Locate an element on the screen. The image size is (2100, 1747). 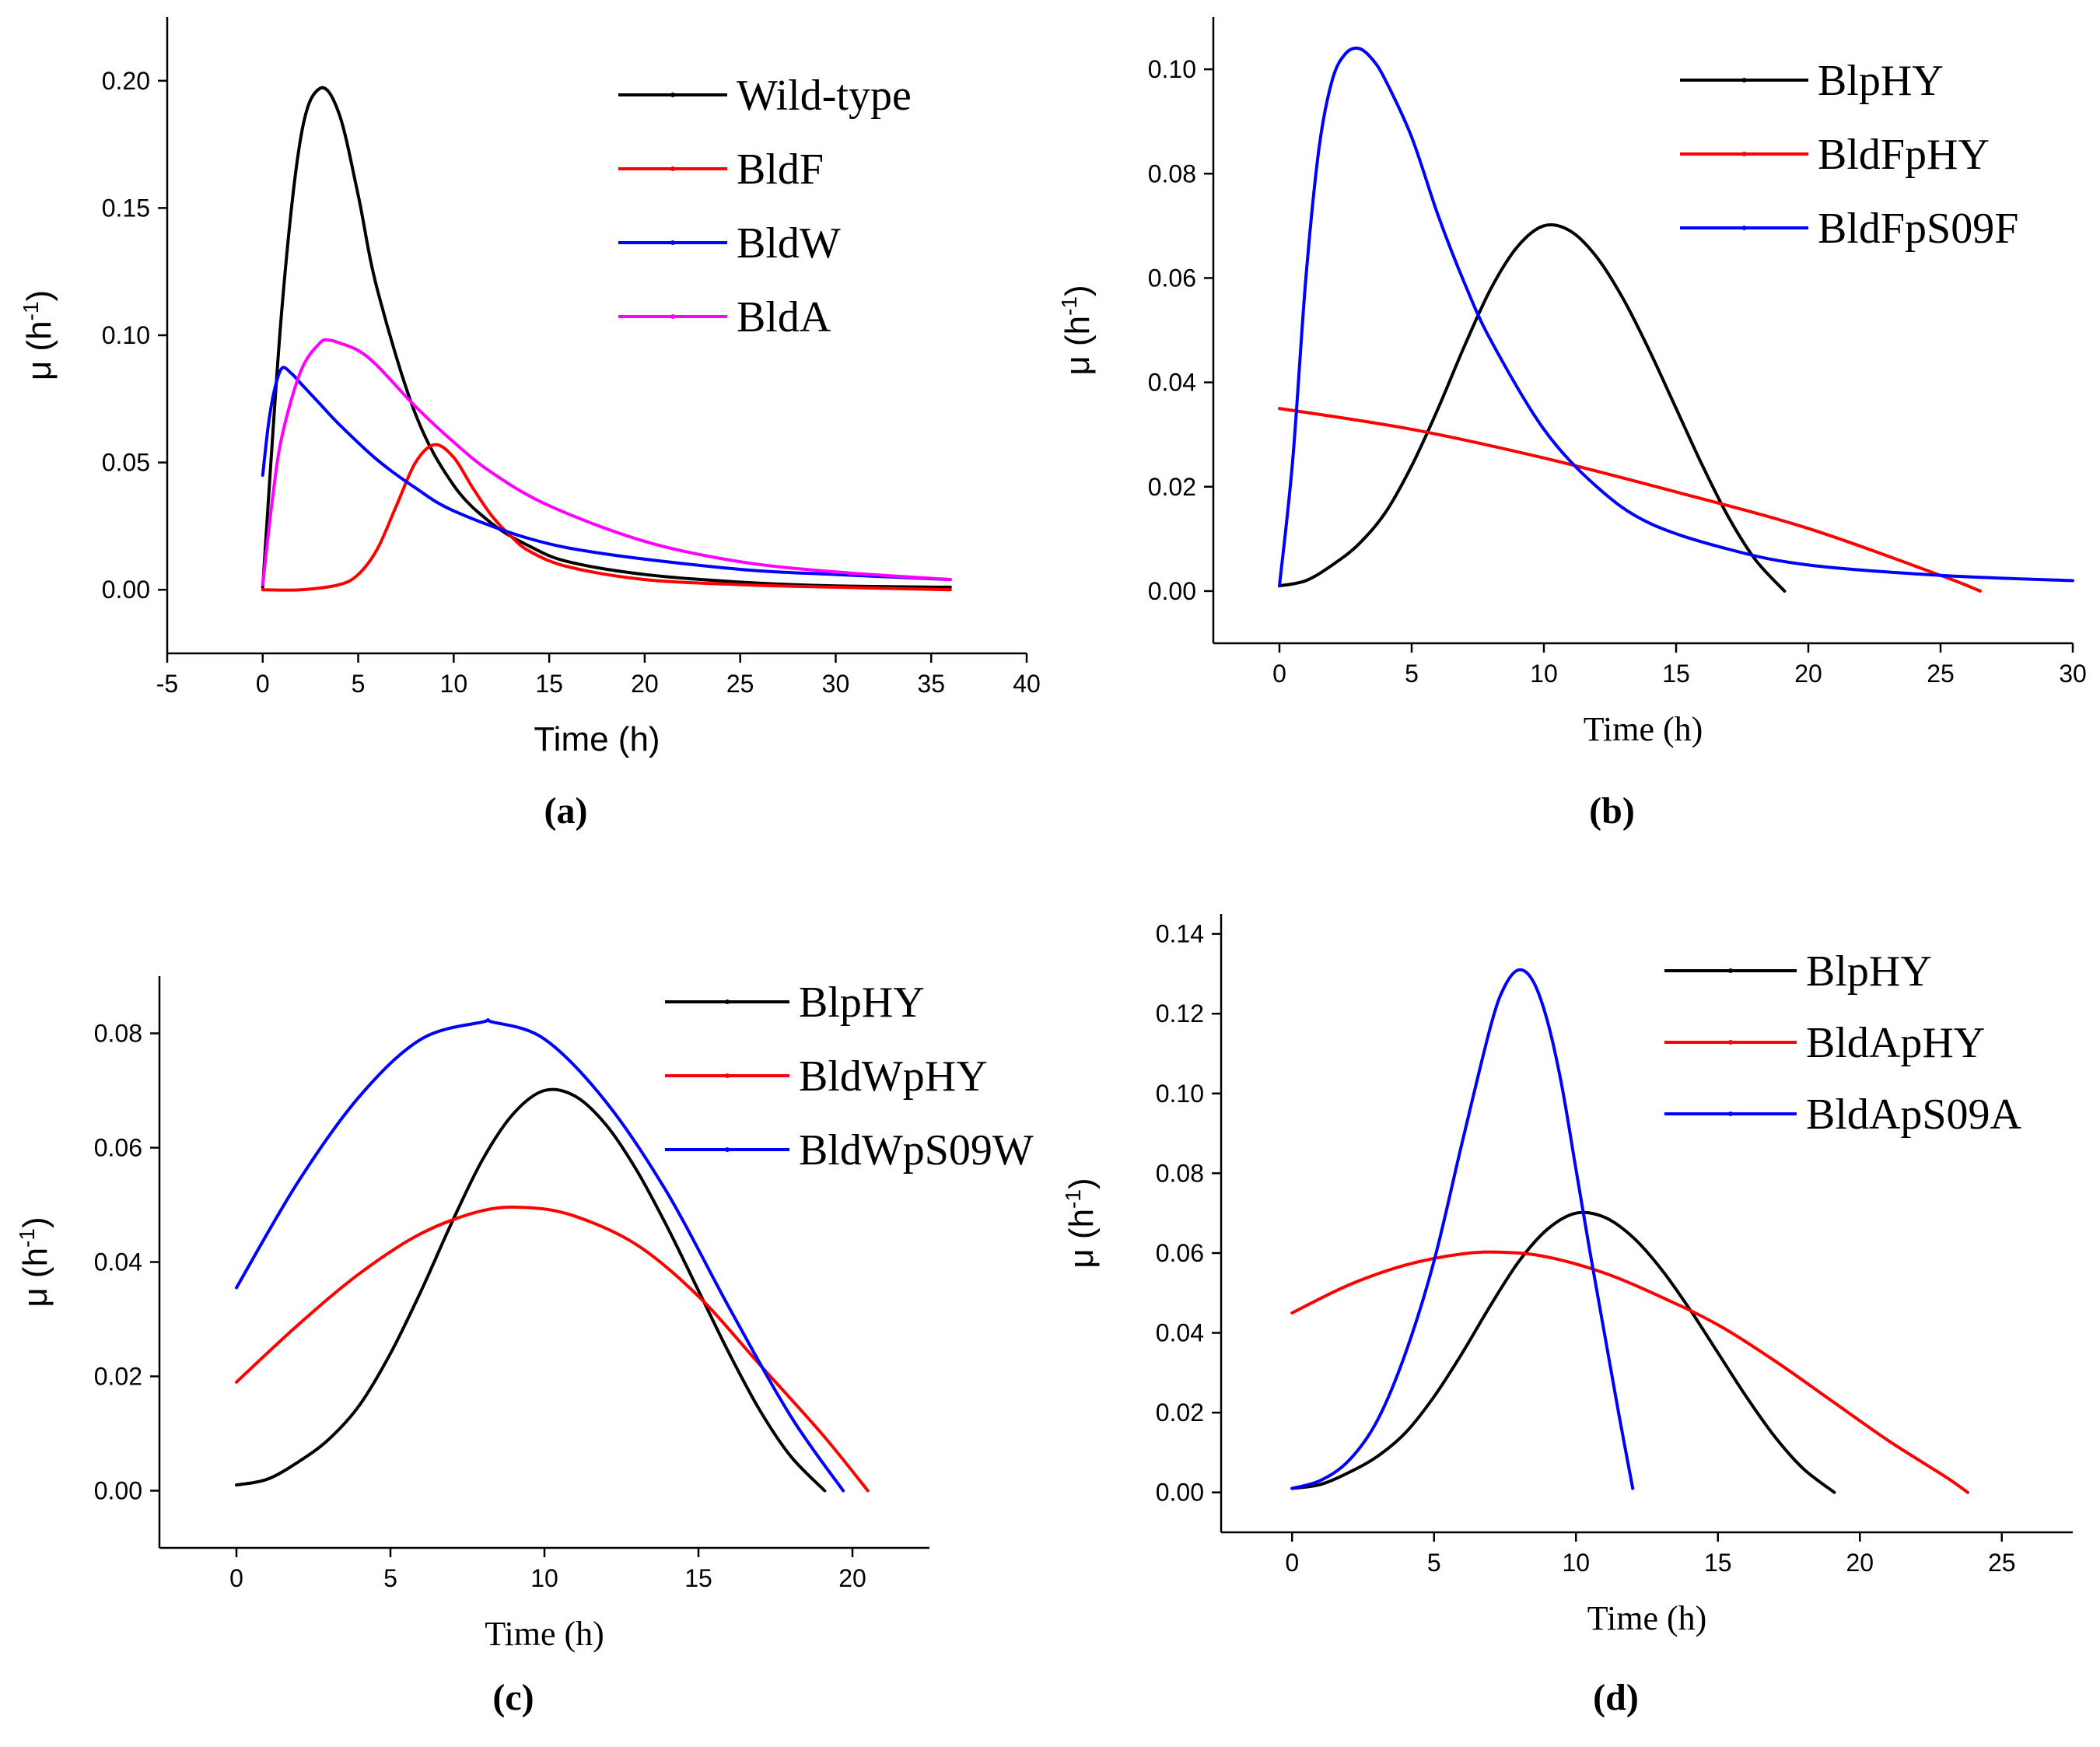
y-tick-label: 0.20 is located at coordinates (126, 81).